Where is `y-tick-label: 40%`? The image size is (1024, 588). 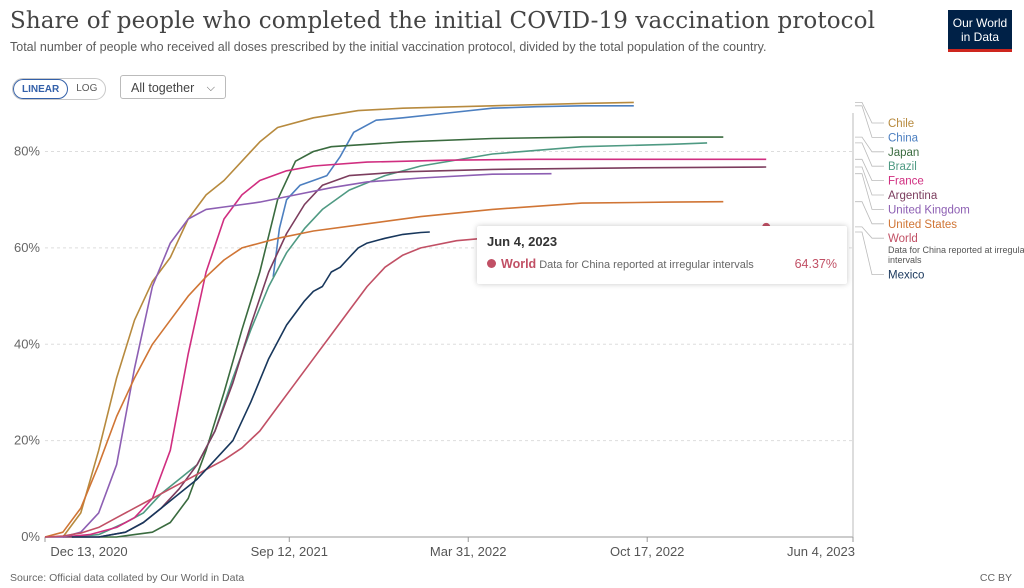
y-tick-label: 40% is located at coordinates (27, 343).